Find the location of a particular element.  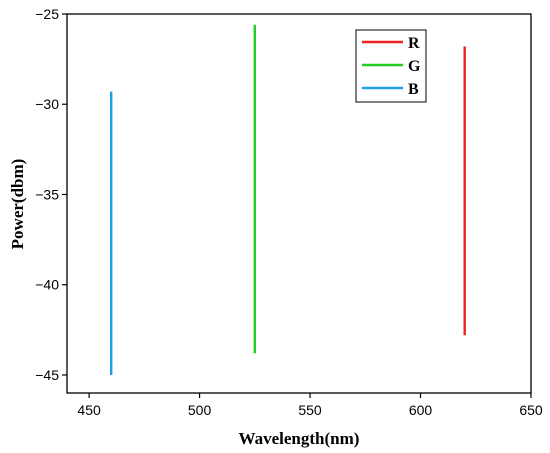

x-tick-label: 550 is located at coordinates (310, 410).